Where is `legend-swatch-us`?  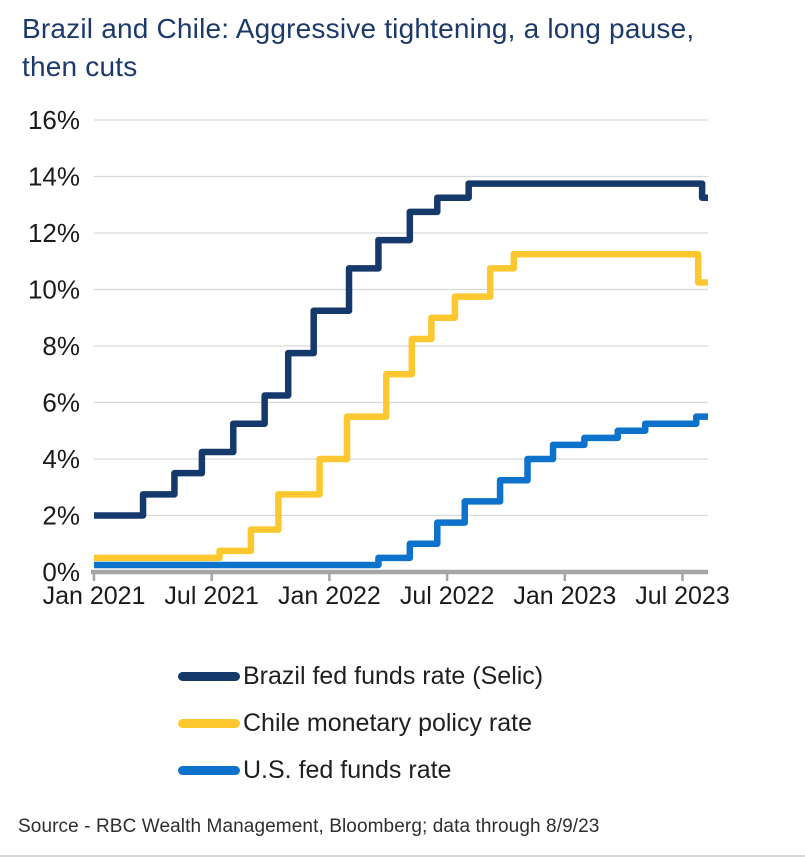 legend-swatch-us is located at coordinates (209, 770).